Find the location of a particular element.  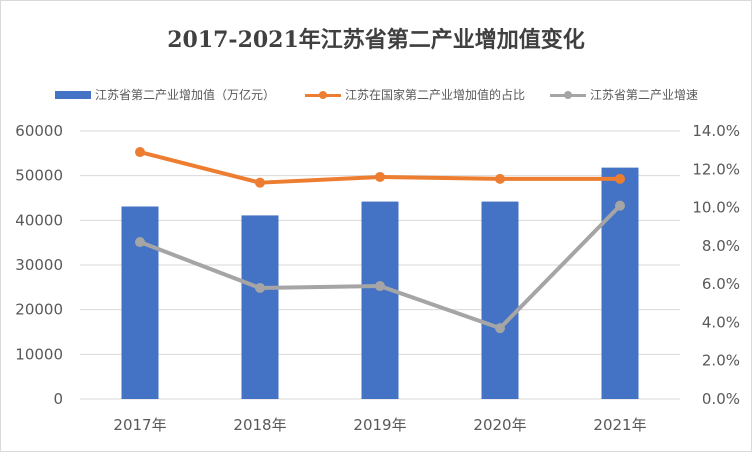

y-right-tick-label: 6.0% is located at coordinates (721, 284).